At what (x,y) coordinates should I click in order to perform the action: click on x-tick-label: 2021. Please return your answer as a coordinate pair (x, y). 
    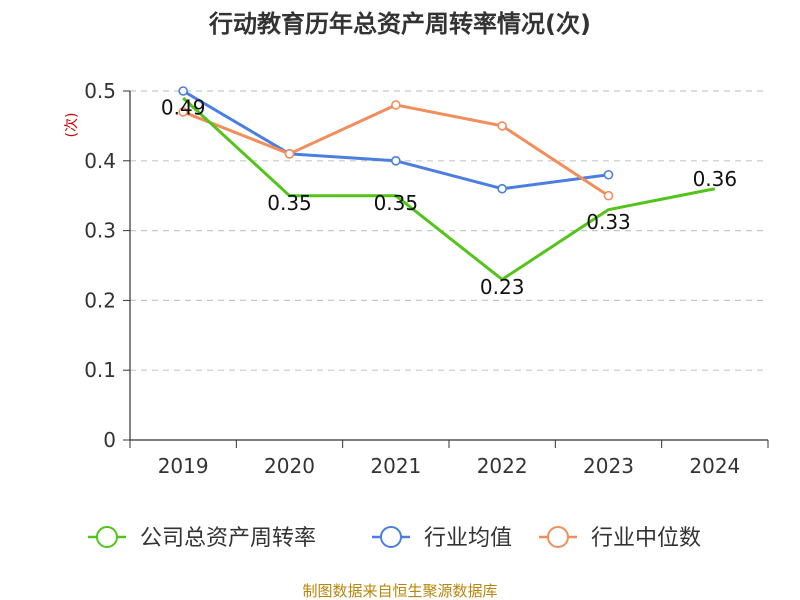
    Looking at the image, I should click on (395, 466).